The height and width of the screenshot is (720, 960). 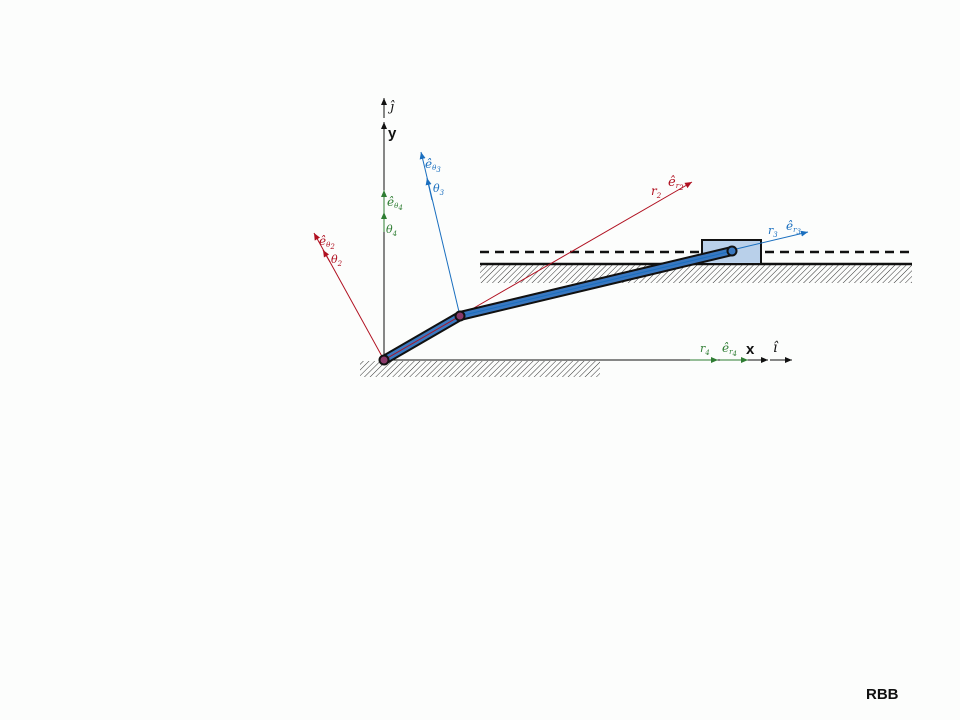 I want to click on theta3-arrow, so click(x=429, y=189).